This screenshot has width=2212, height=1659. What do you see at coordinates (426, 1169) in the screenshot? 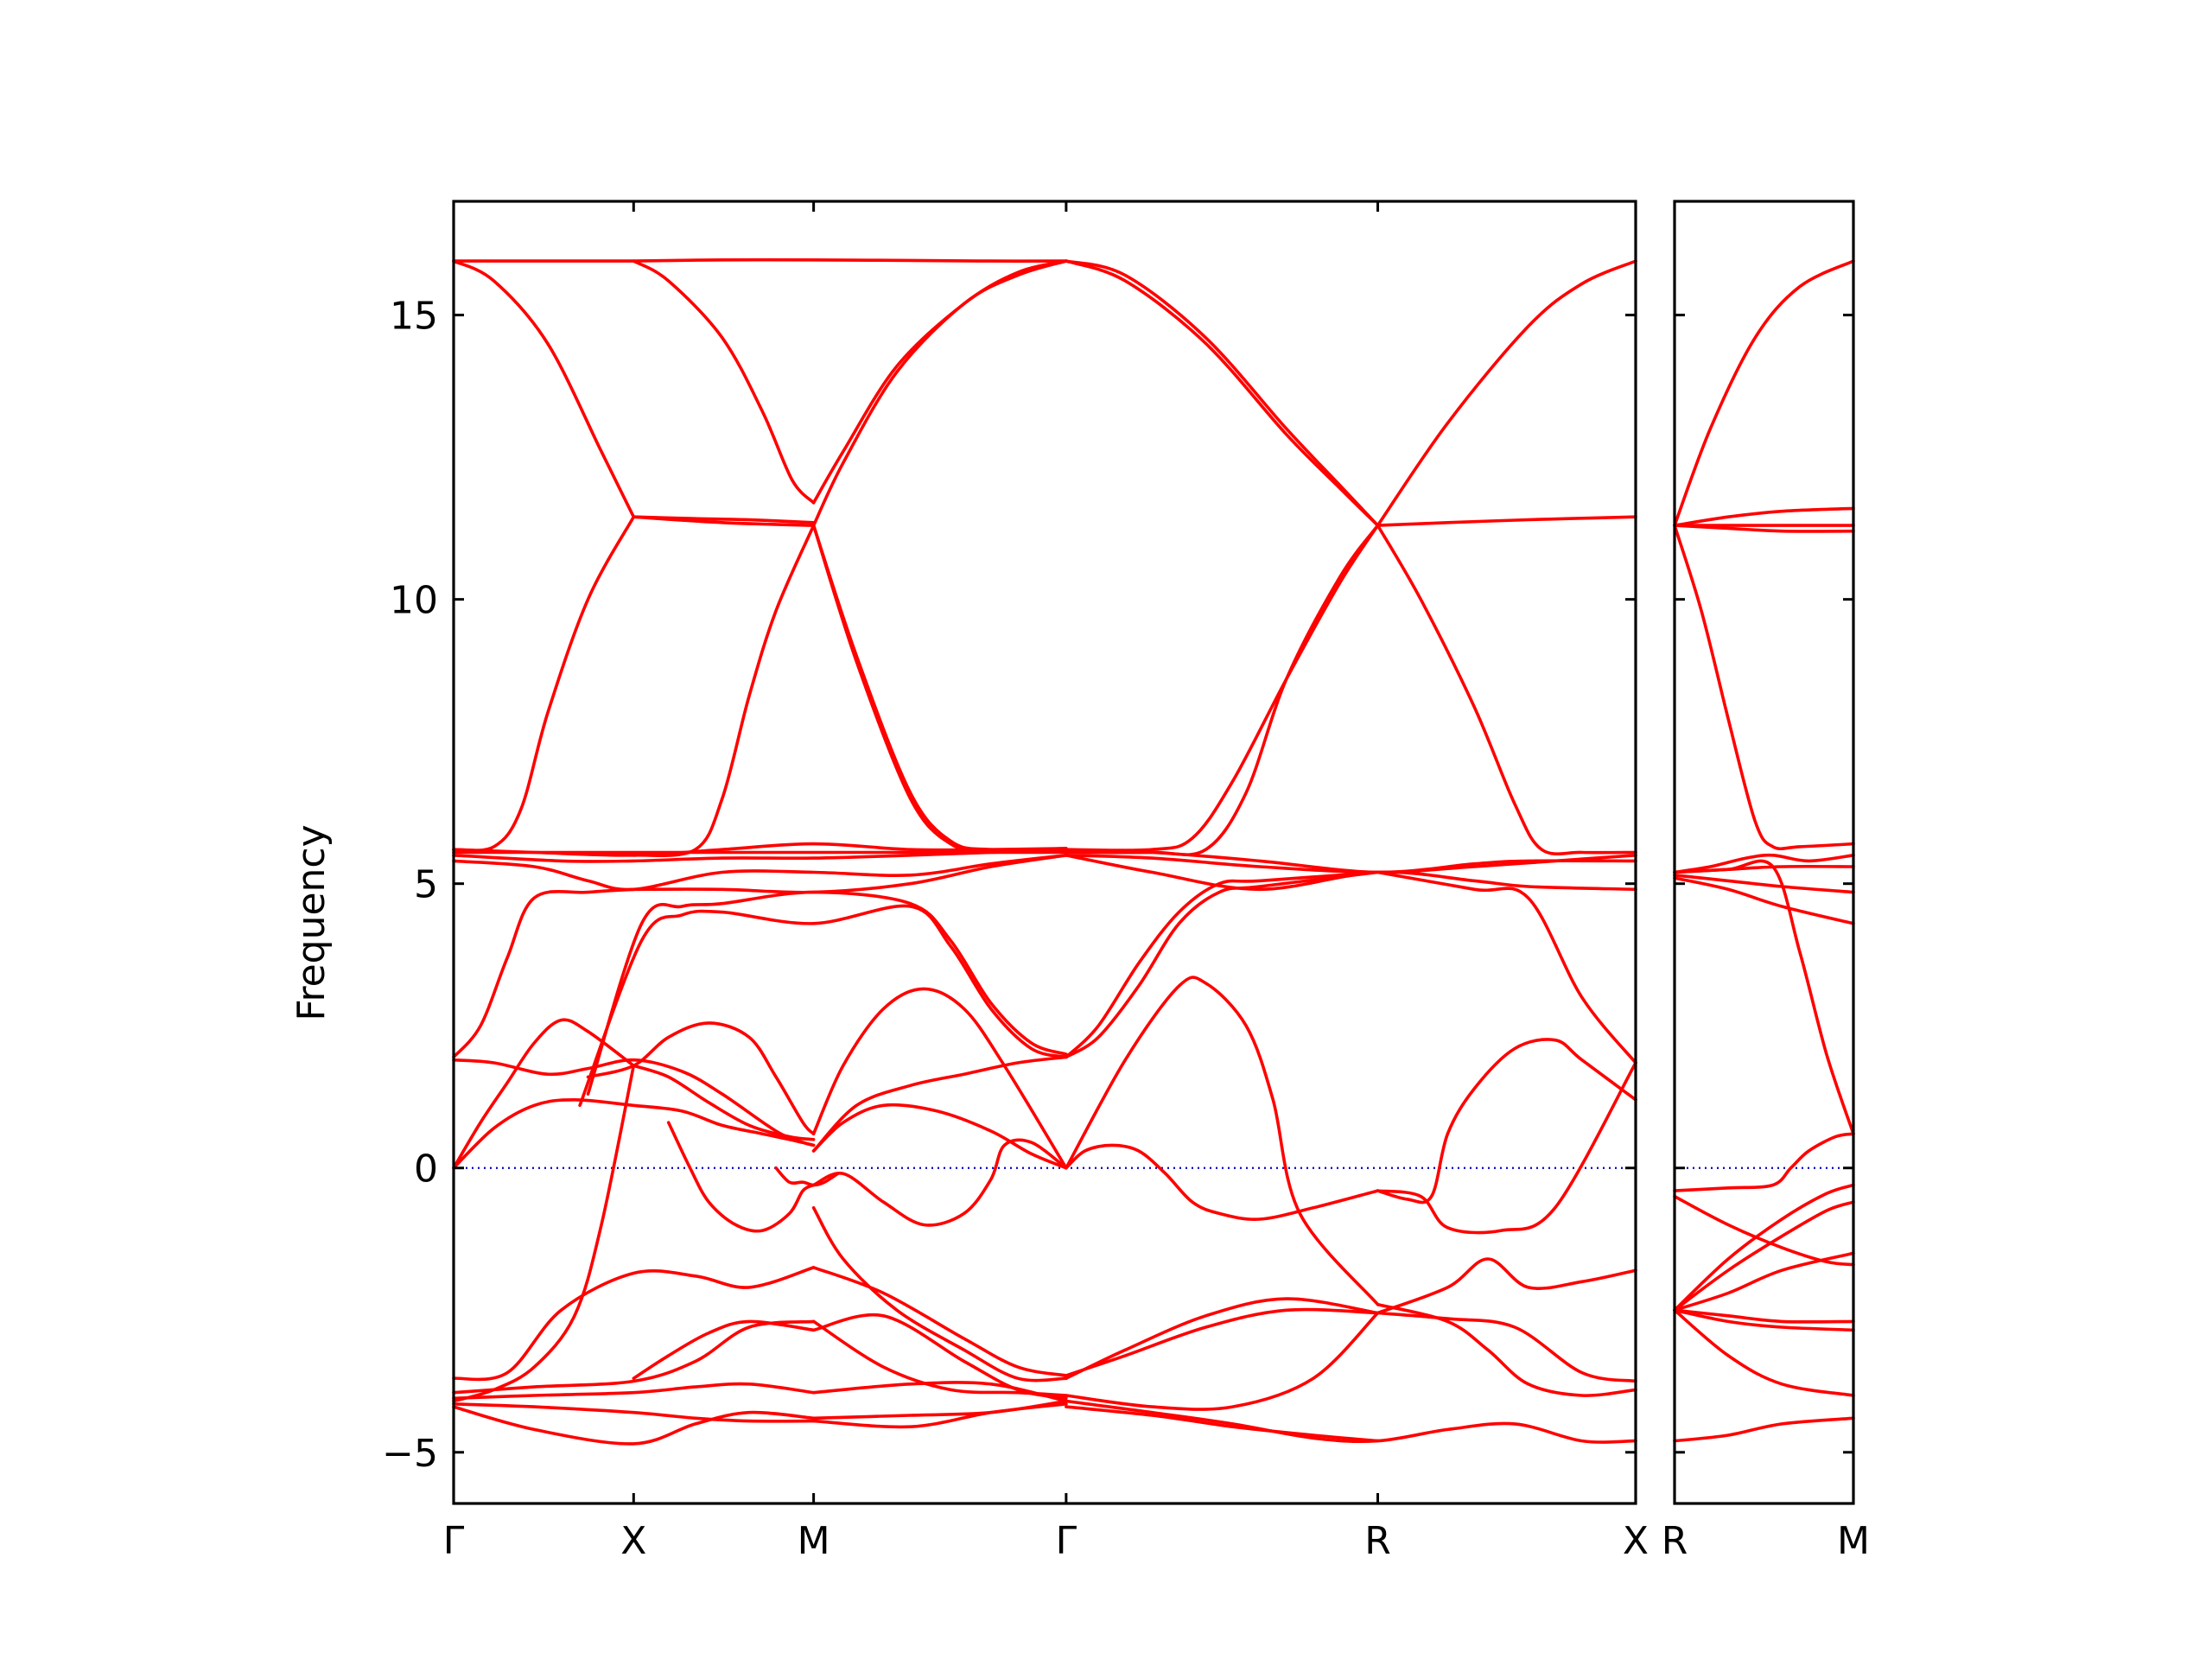
I see `y-tick-label: 0` at bounding box center [426, 1169].